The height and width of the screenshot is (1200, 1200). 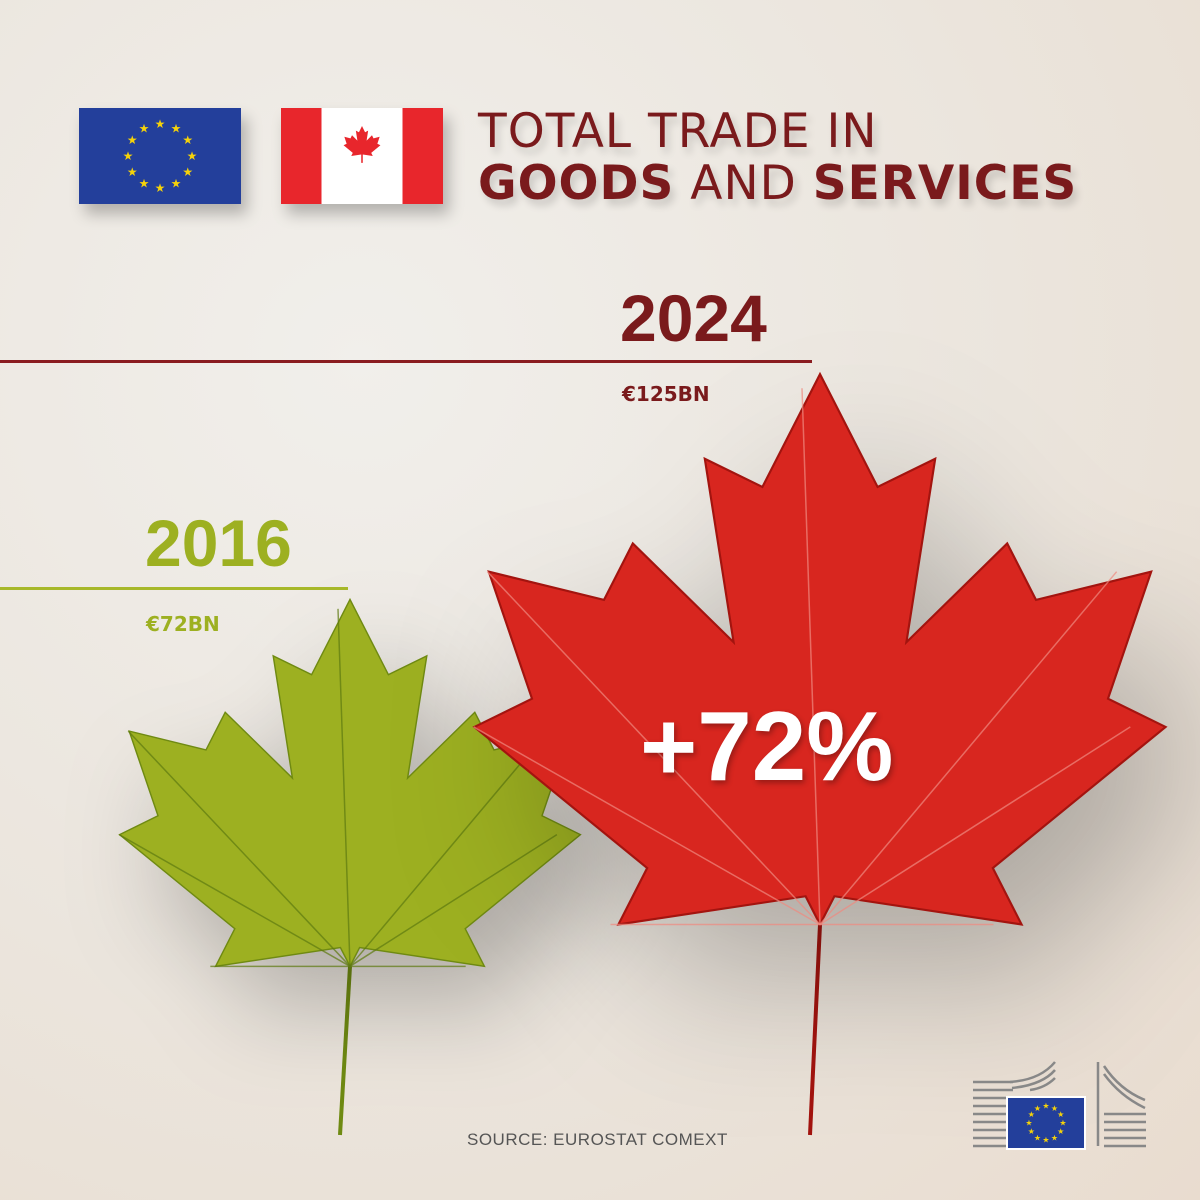 I want to click on value-label-2024: €125BN, so click(x=666, y=394).